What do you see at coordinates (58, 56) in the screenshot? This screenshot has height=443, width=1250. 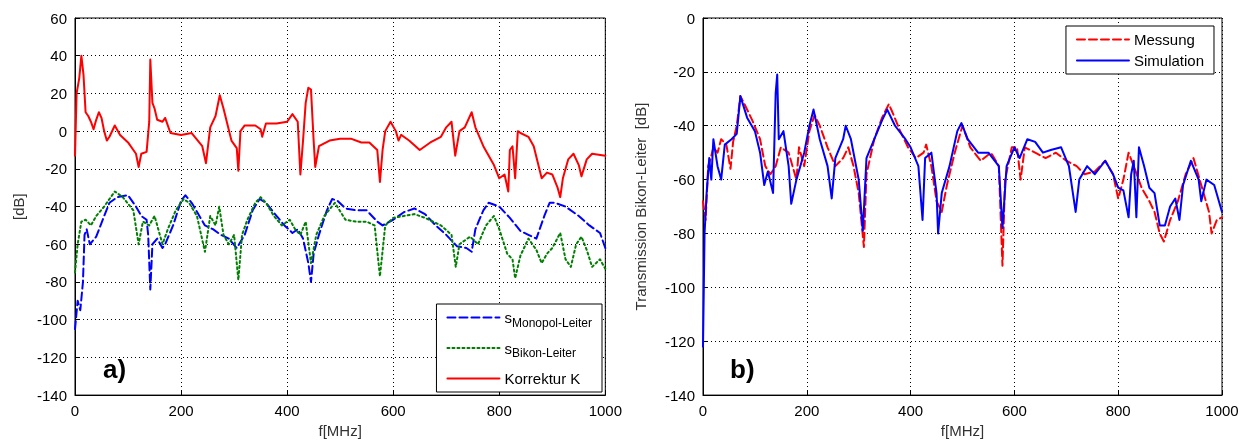 I see `y-tick-label: 40` at bounding box center [58, 56].